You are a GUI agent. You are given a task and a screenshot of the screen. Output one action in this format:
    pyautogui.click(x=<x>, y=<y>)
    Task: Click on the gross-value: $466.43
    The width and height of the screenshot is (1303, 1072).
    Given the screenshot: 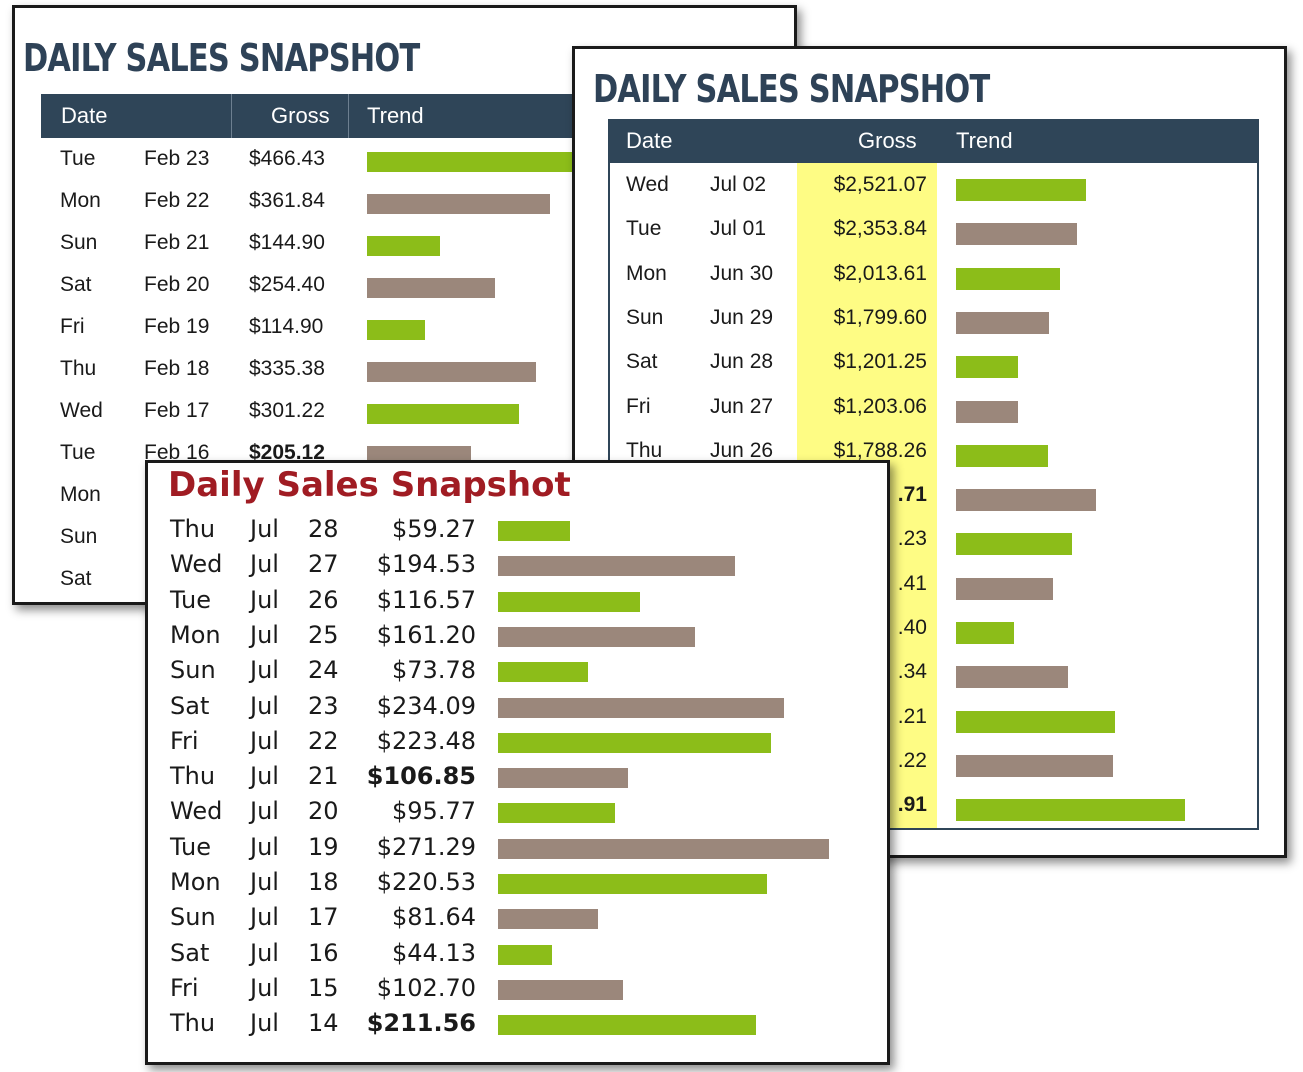 What is the action you would take?
    pyautogui.click(x=287, y=158)
    